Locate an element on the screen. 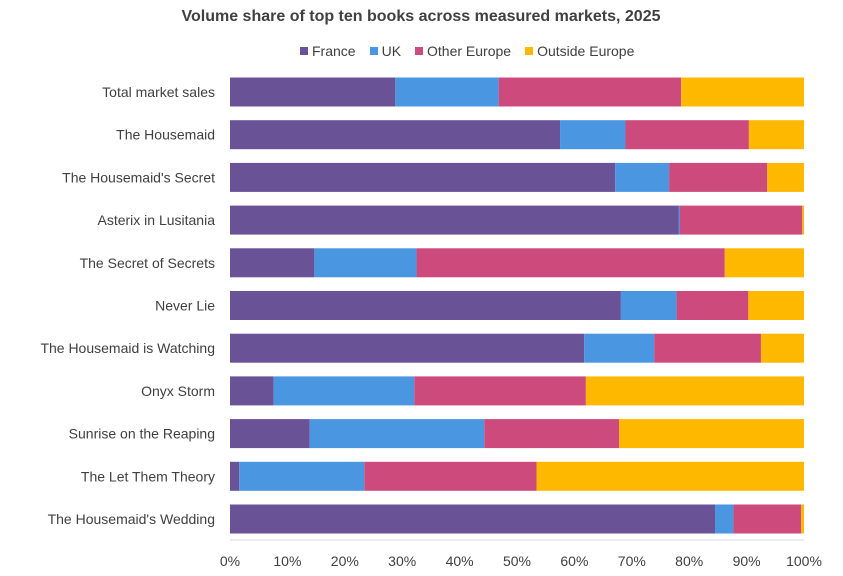 The image size is (843, 576). x-tick-label: 0% is located at coordinates (230, 561).